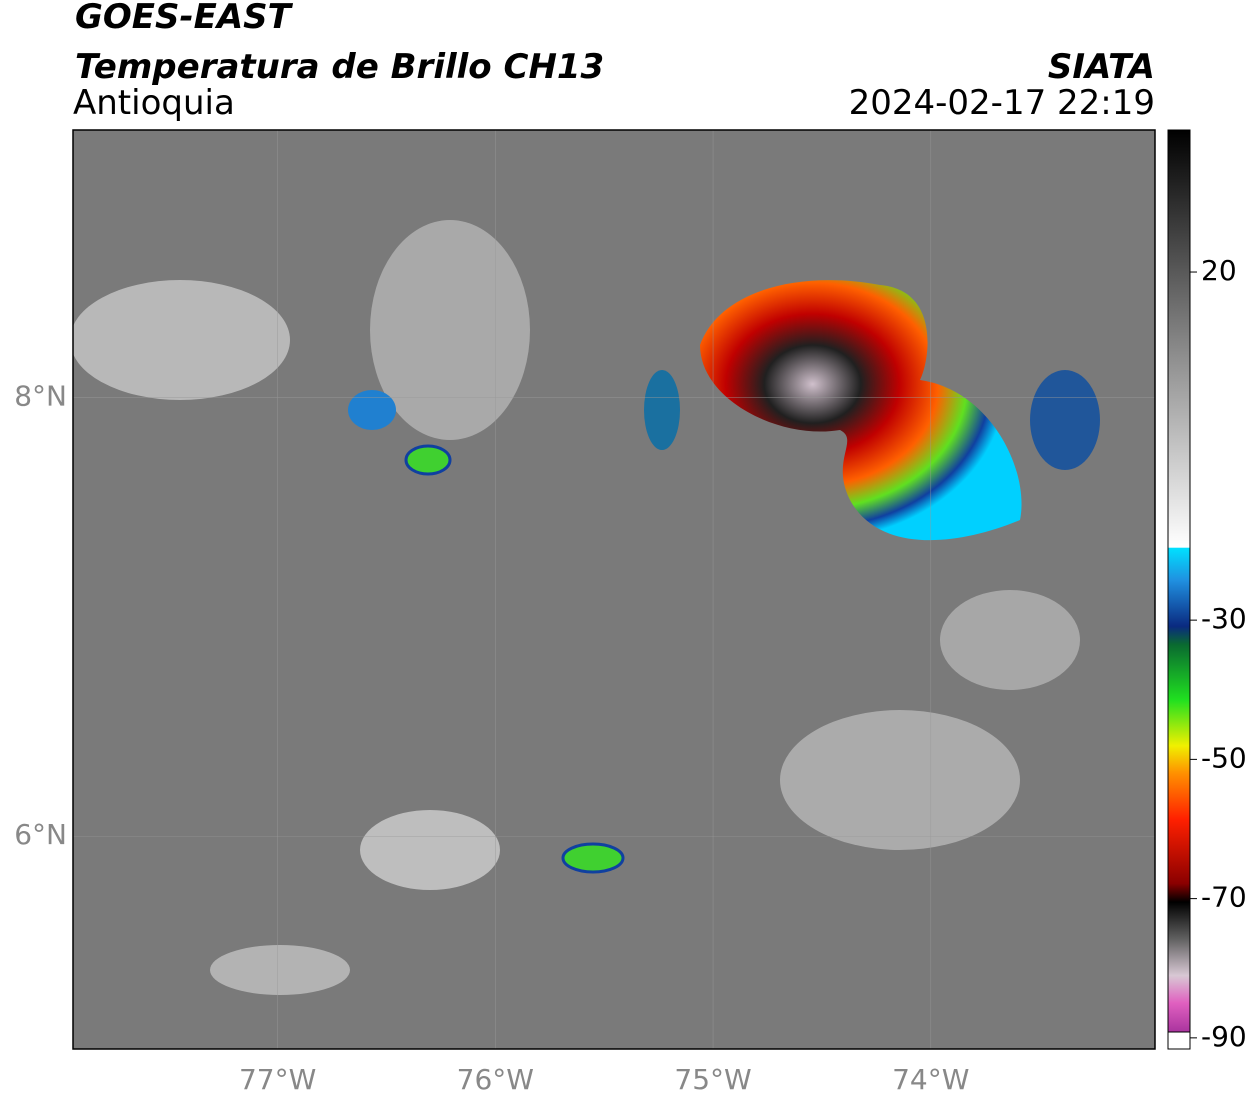  What do you see at coordinates (1101, 67) in the screenshot?
I see `source: SIATA` at bounding box center [1101, 67].